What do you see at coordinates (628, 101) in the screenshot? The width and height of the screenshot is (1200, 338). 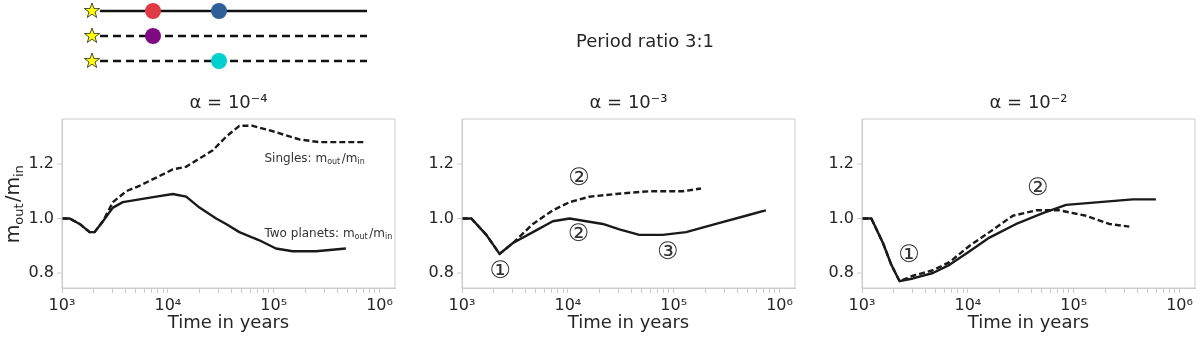 I see `chart-title: α = 10⁻³` at bounding box center [628, 101].